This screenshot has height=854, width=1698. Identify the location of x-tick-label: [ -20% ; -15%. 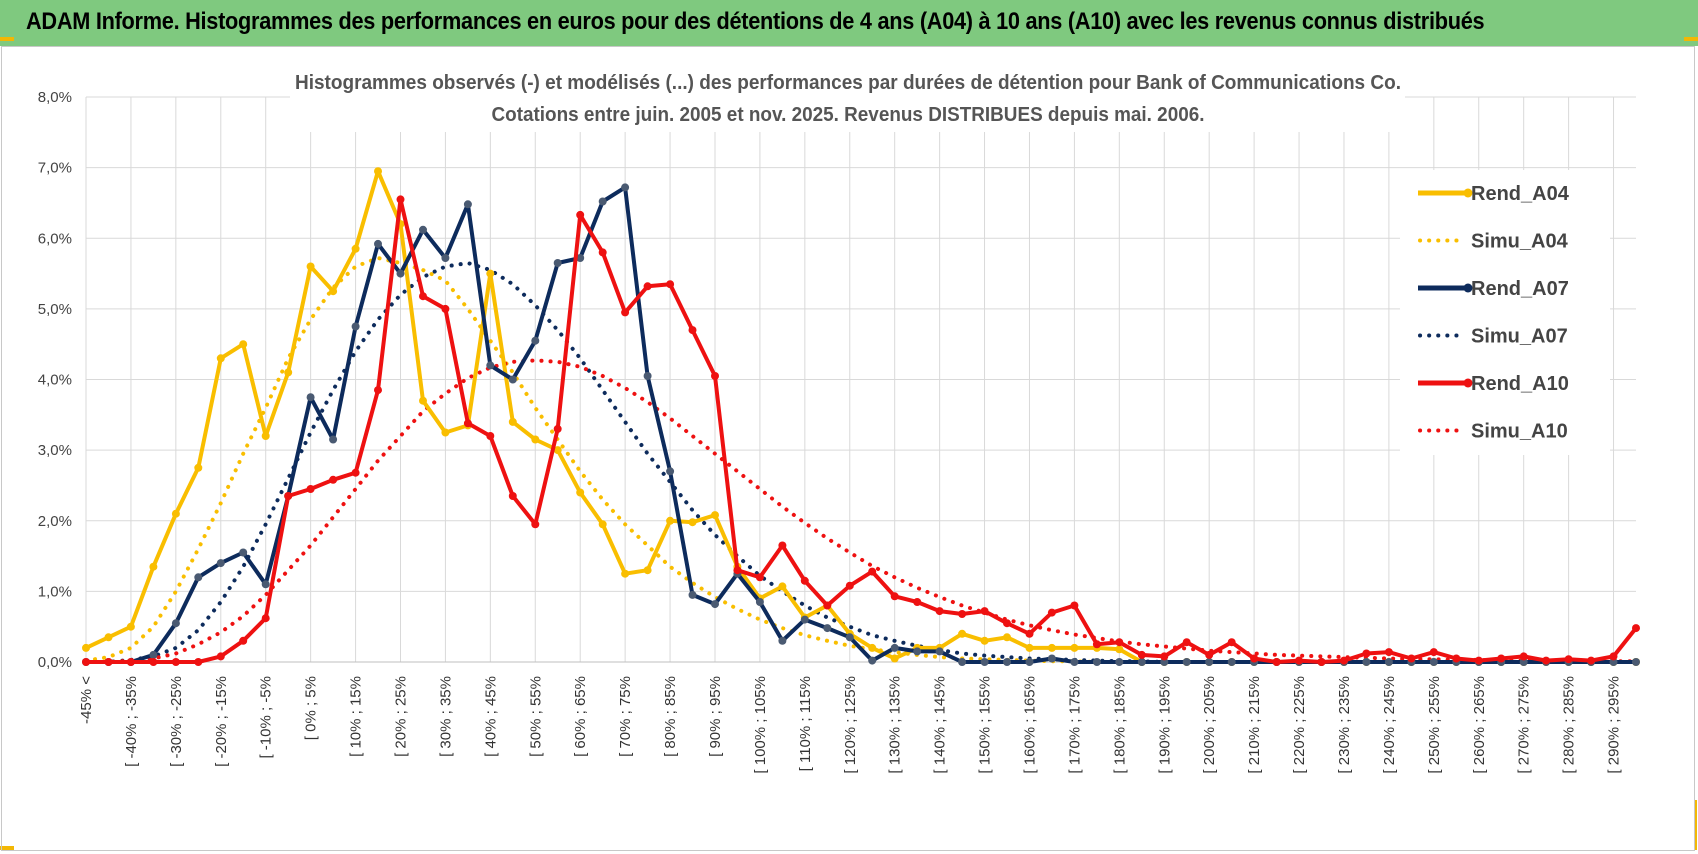
(221, 721).